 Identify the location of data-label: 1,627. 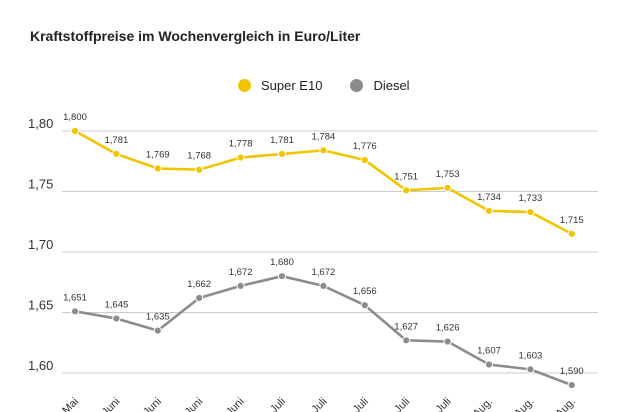
(406, 326).